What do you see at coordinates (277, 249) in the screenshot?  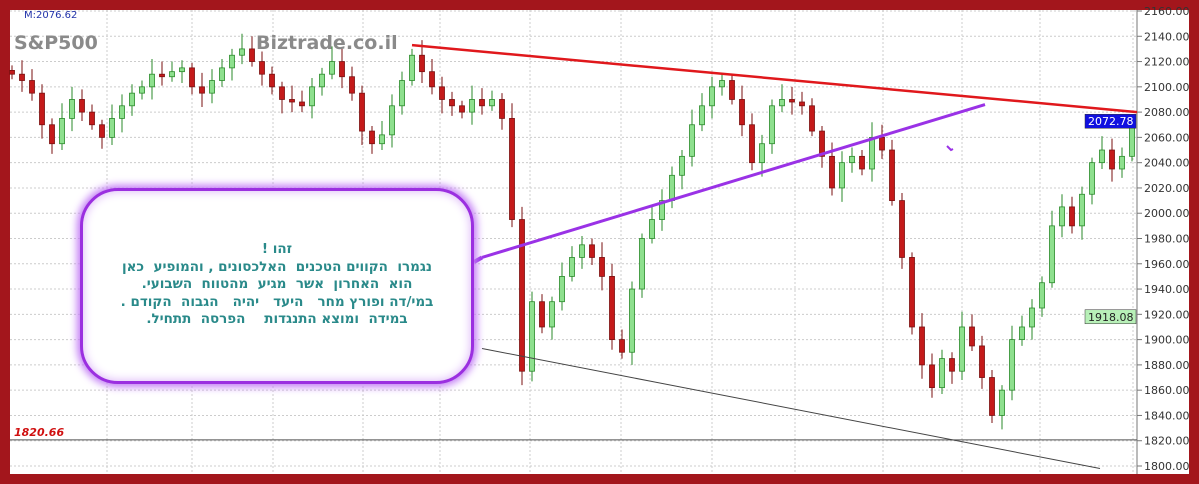 I see `callout-line: זהו !` at bounding box center [277, 249].